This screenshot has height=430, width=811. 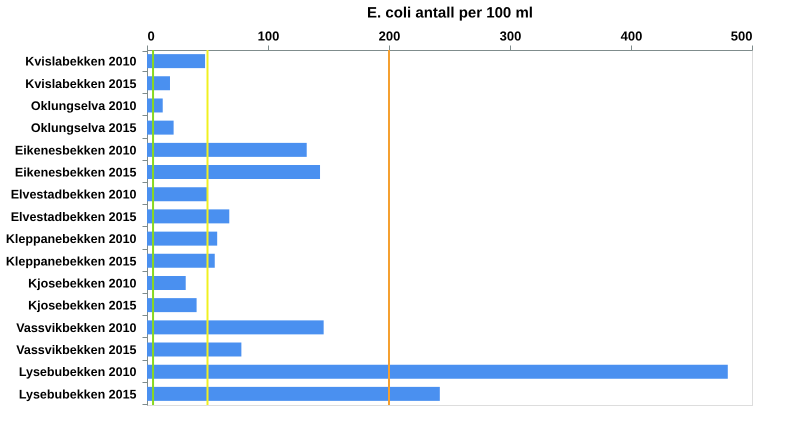 What do you see at coordinates (81, 61) in the screenshot?
I see `y-tick-label: Kvislabekken 2010` at bounding box center [81, 61].